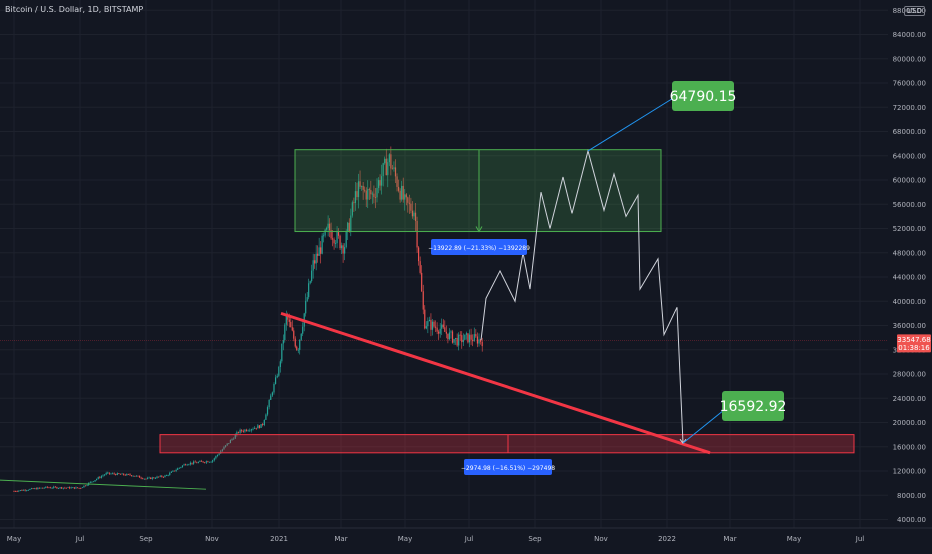 This screenshot has height=554, width=932. I want to click on top-zone-box, so click(478, 191).